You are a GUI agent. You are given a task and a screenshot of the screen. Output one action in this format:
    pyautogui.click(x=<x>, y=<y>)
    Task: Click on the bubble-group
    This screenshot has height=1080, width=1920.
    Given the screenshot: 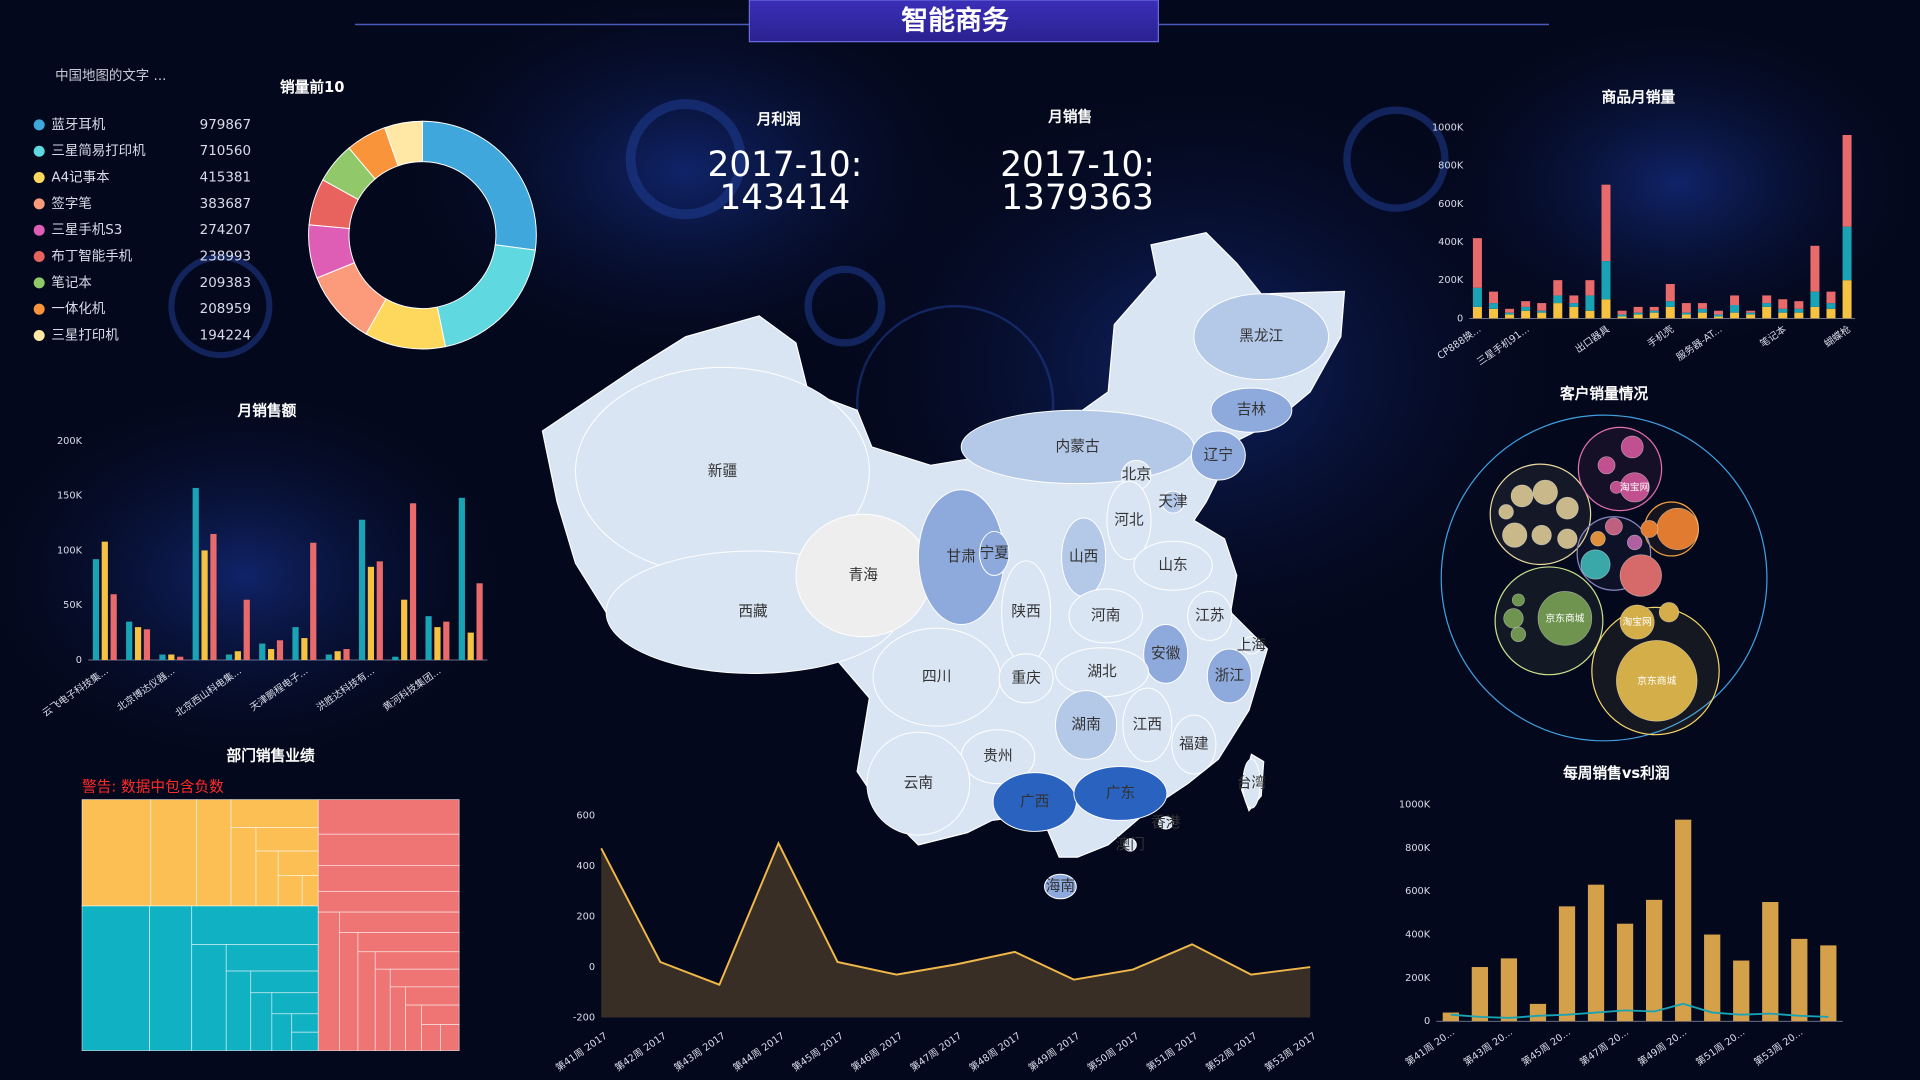 What is the action you would take?
    pyautogui.click(x=1620, y=469)
    